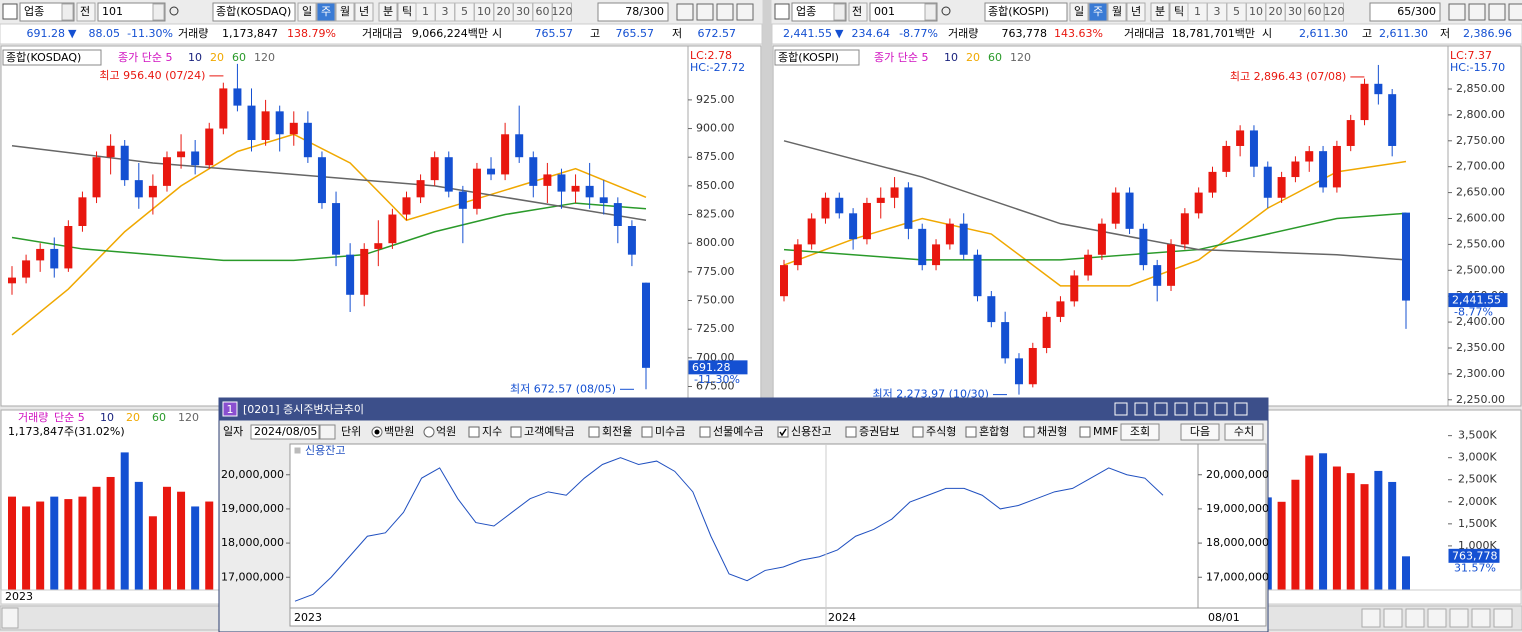 This screenshot has height=632, width=1522. I want to click on calendar-button, so click(327, 432).